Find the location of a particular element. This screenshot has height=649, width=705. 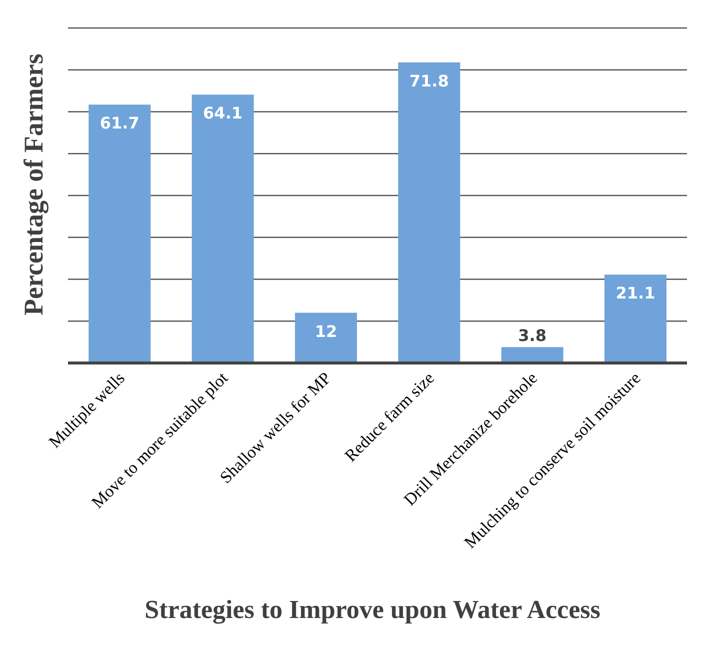

data-label: 64.1 is located at coordinates (223, 113).